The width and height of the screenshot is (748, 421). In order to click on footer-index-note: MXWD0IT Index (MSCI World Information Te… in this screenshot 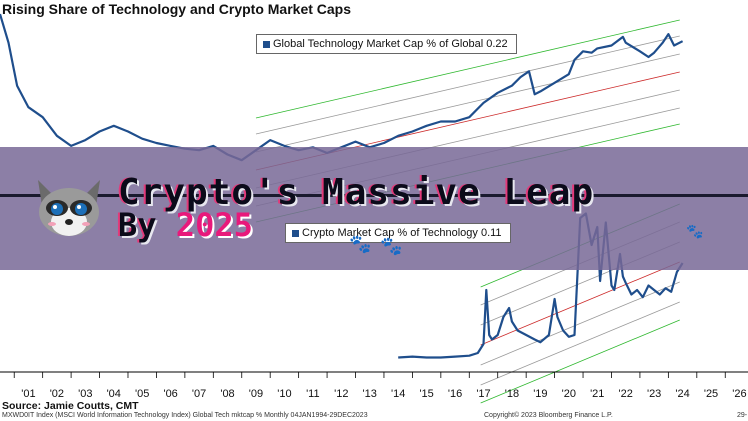, I will do `click(185, 415)`.